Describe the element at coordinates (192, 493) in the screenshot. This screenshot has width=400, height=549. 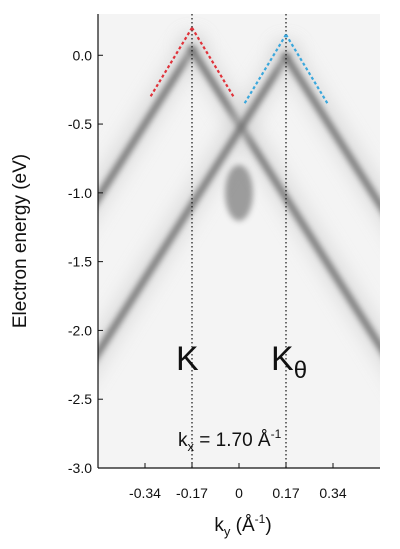
I see `x-tick-label: -0.17` at that location.